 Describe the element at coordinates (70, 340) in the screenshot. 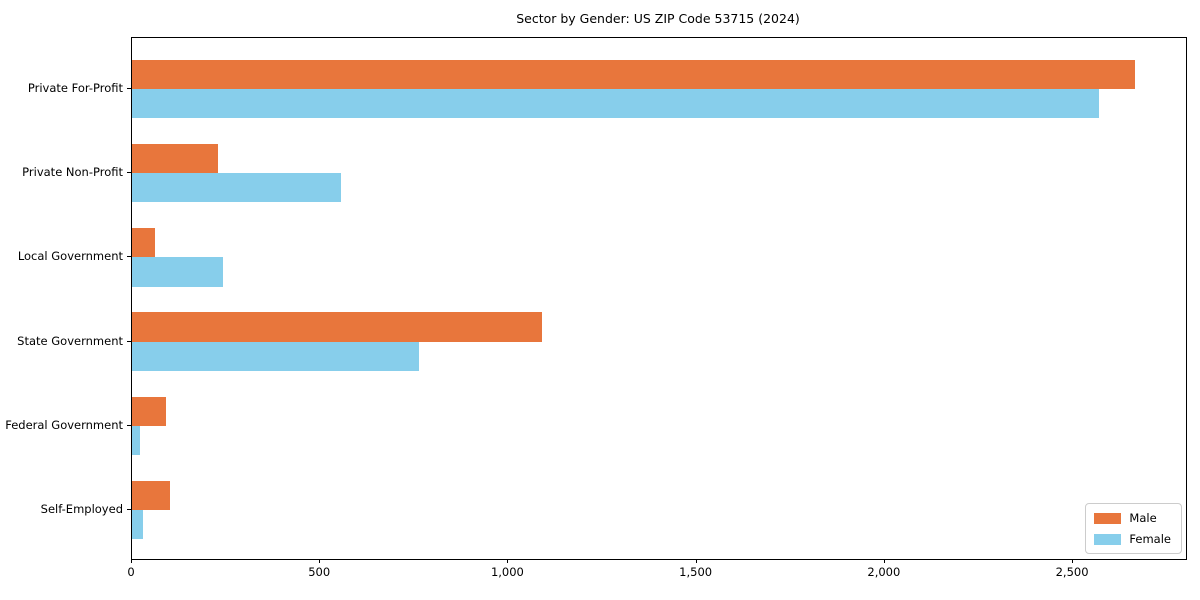

I see `y-tick-label: State Government` at that location.